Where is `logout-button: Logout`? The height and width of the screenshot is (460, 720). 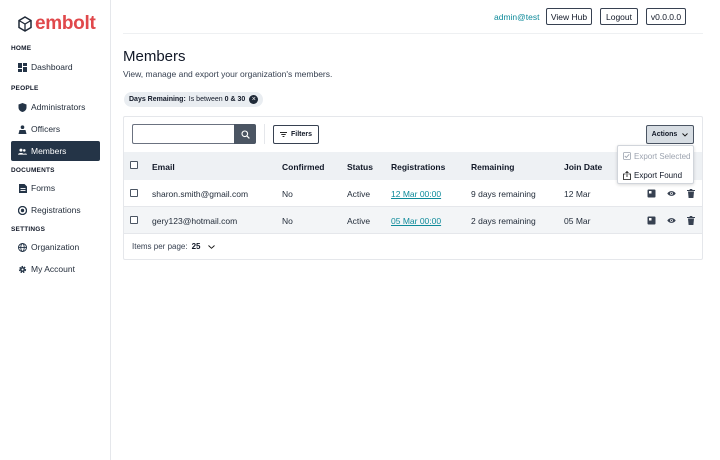
logout-button: Logout is located at coordinates (619, 16).